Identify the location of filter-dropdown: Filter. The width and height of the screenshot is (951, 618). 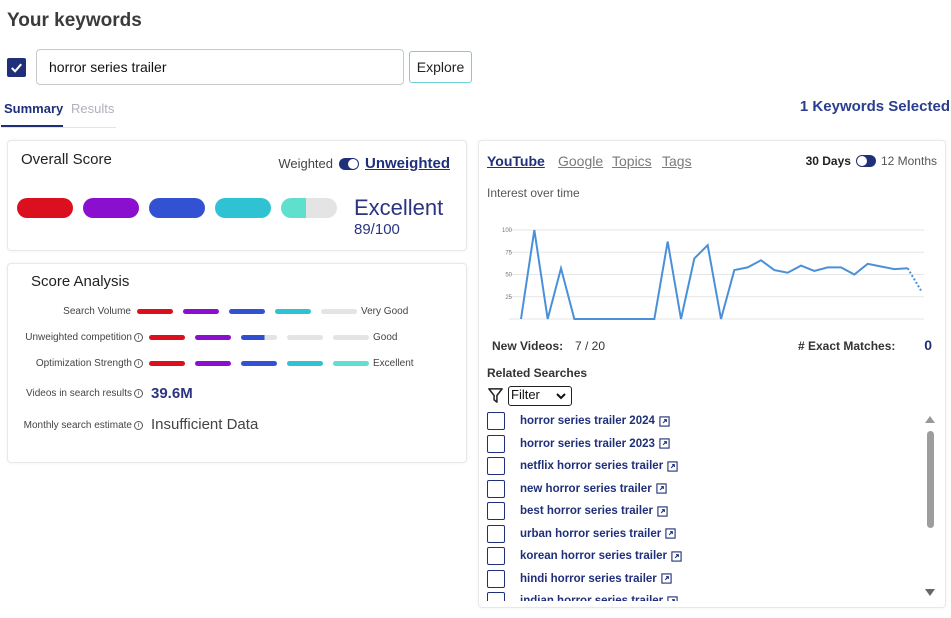
(540, 396).